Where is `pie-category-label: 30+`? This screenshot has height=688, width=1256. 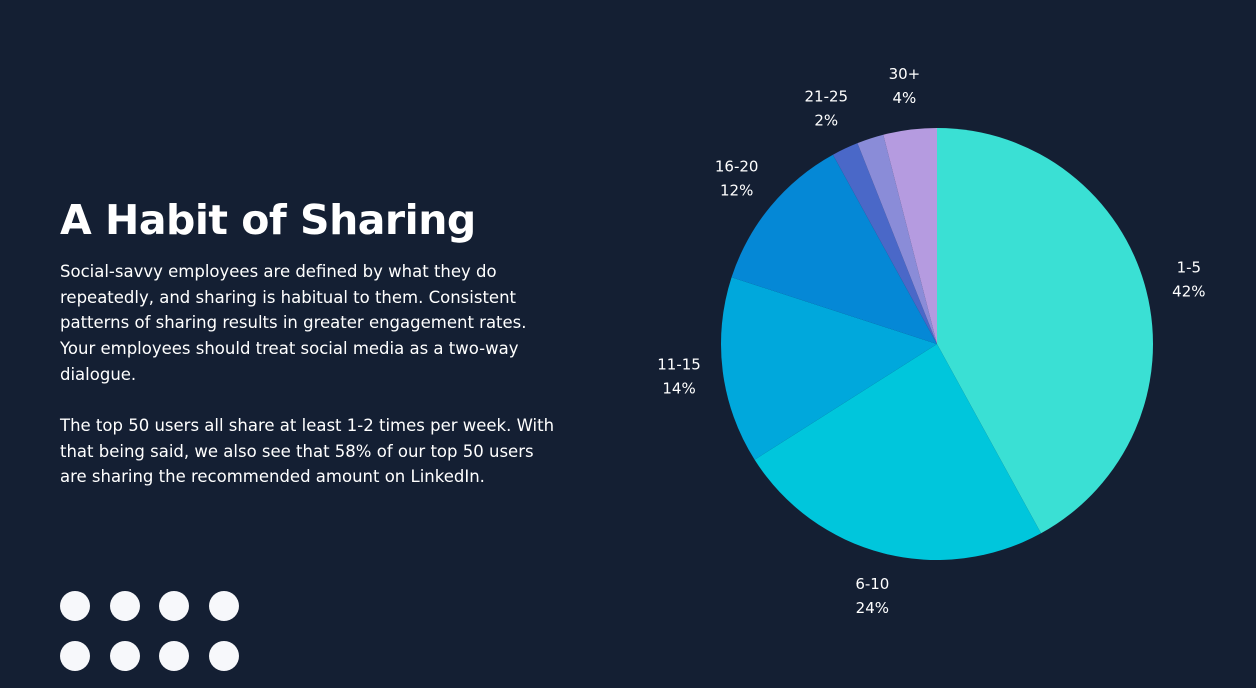
pie-category-label: 30+ is located at coordinates (905, 74).